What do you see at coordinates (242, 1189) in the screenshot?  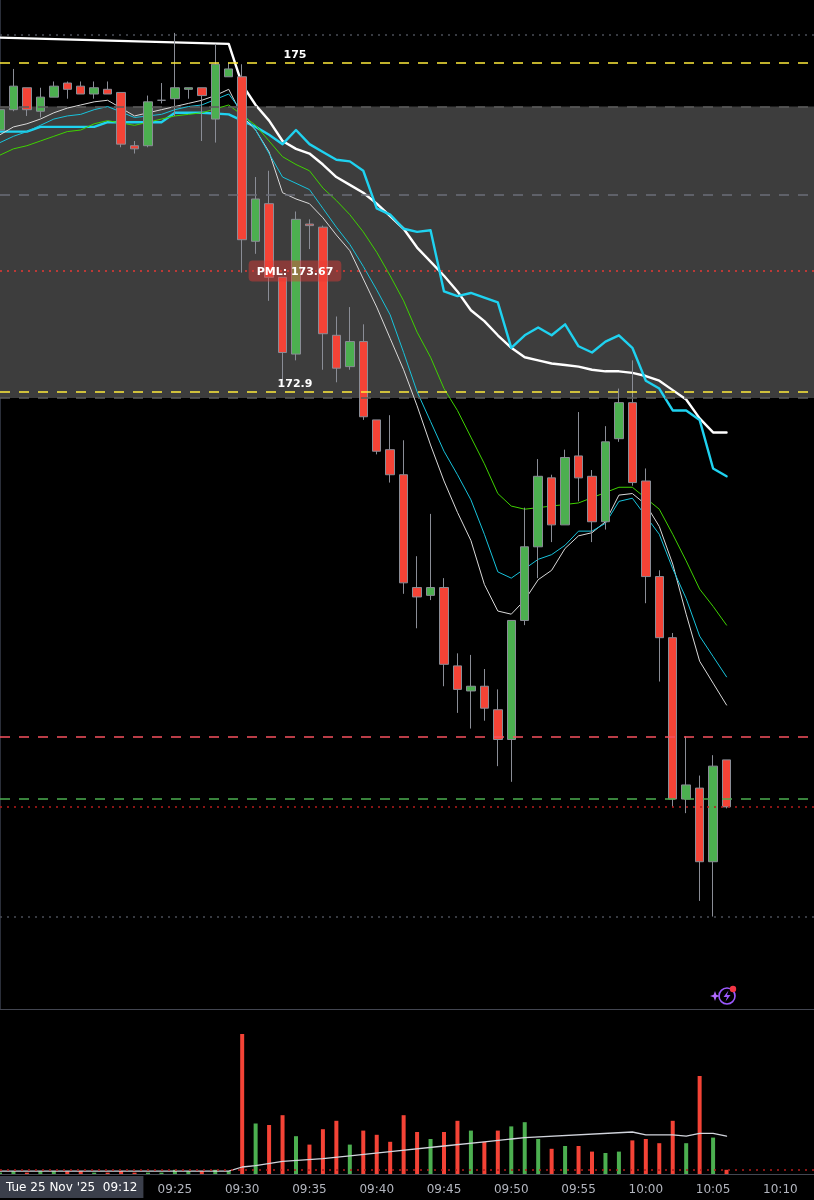 I see `x-tick-label: 09:30` at bounding box center [242, 1189].